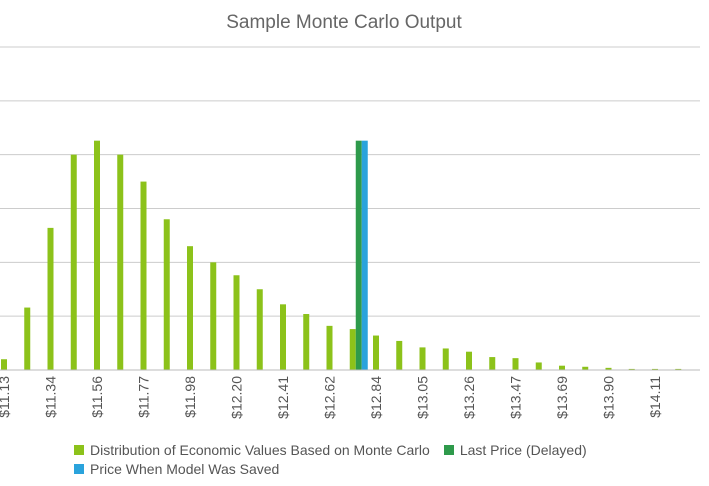 The height and width of the screenshot is (486, 709). Describe the element at coordinates (523, 449) in the screenshot. I see `legend-label-last-price: Last Price (Delayed)` at that location.